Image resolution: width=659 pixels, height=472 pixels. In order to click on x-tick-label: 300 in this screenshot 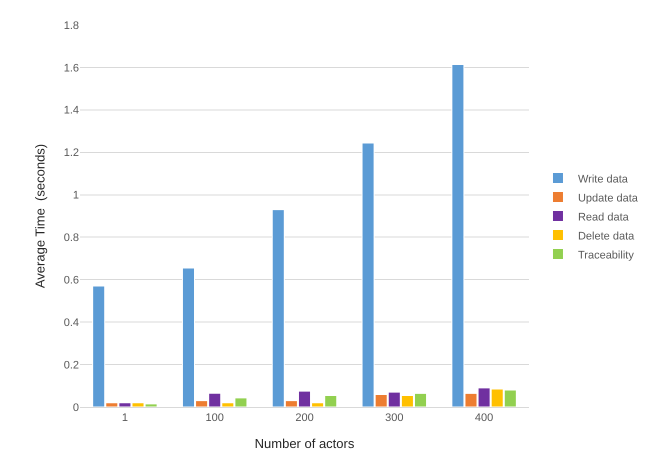, I will do `click(394, 418)`.